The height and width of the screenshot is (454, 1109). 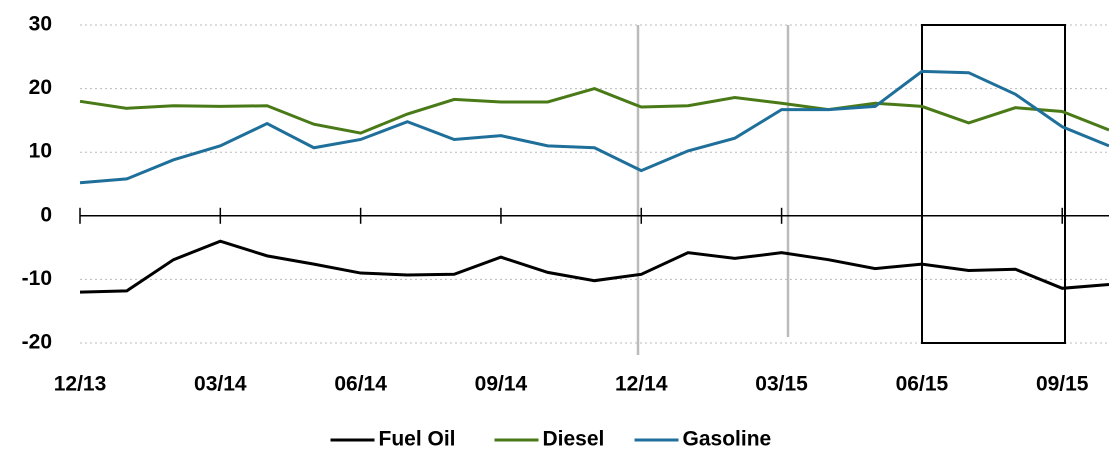 I want to click on legend-label: Gasoline, so click(x=727, y=439).